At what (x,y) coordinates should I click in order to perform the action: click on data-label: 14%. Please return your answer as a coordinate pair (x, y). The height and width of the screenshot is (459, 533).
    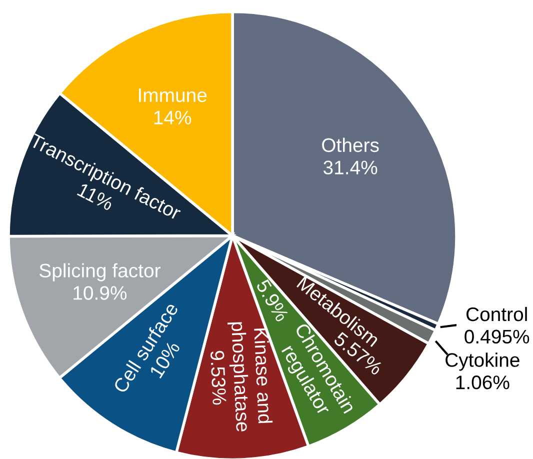
    Looking at the image, I should click on (173, 117).